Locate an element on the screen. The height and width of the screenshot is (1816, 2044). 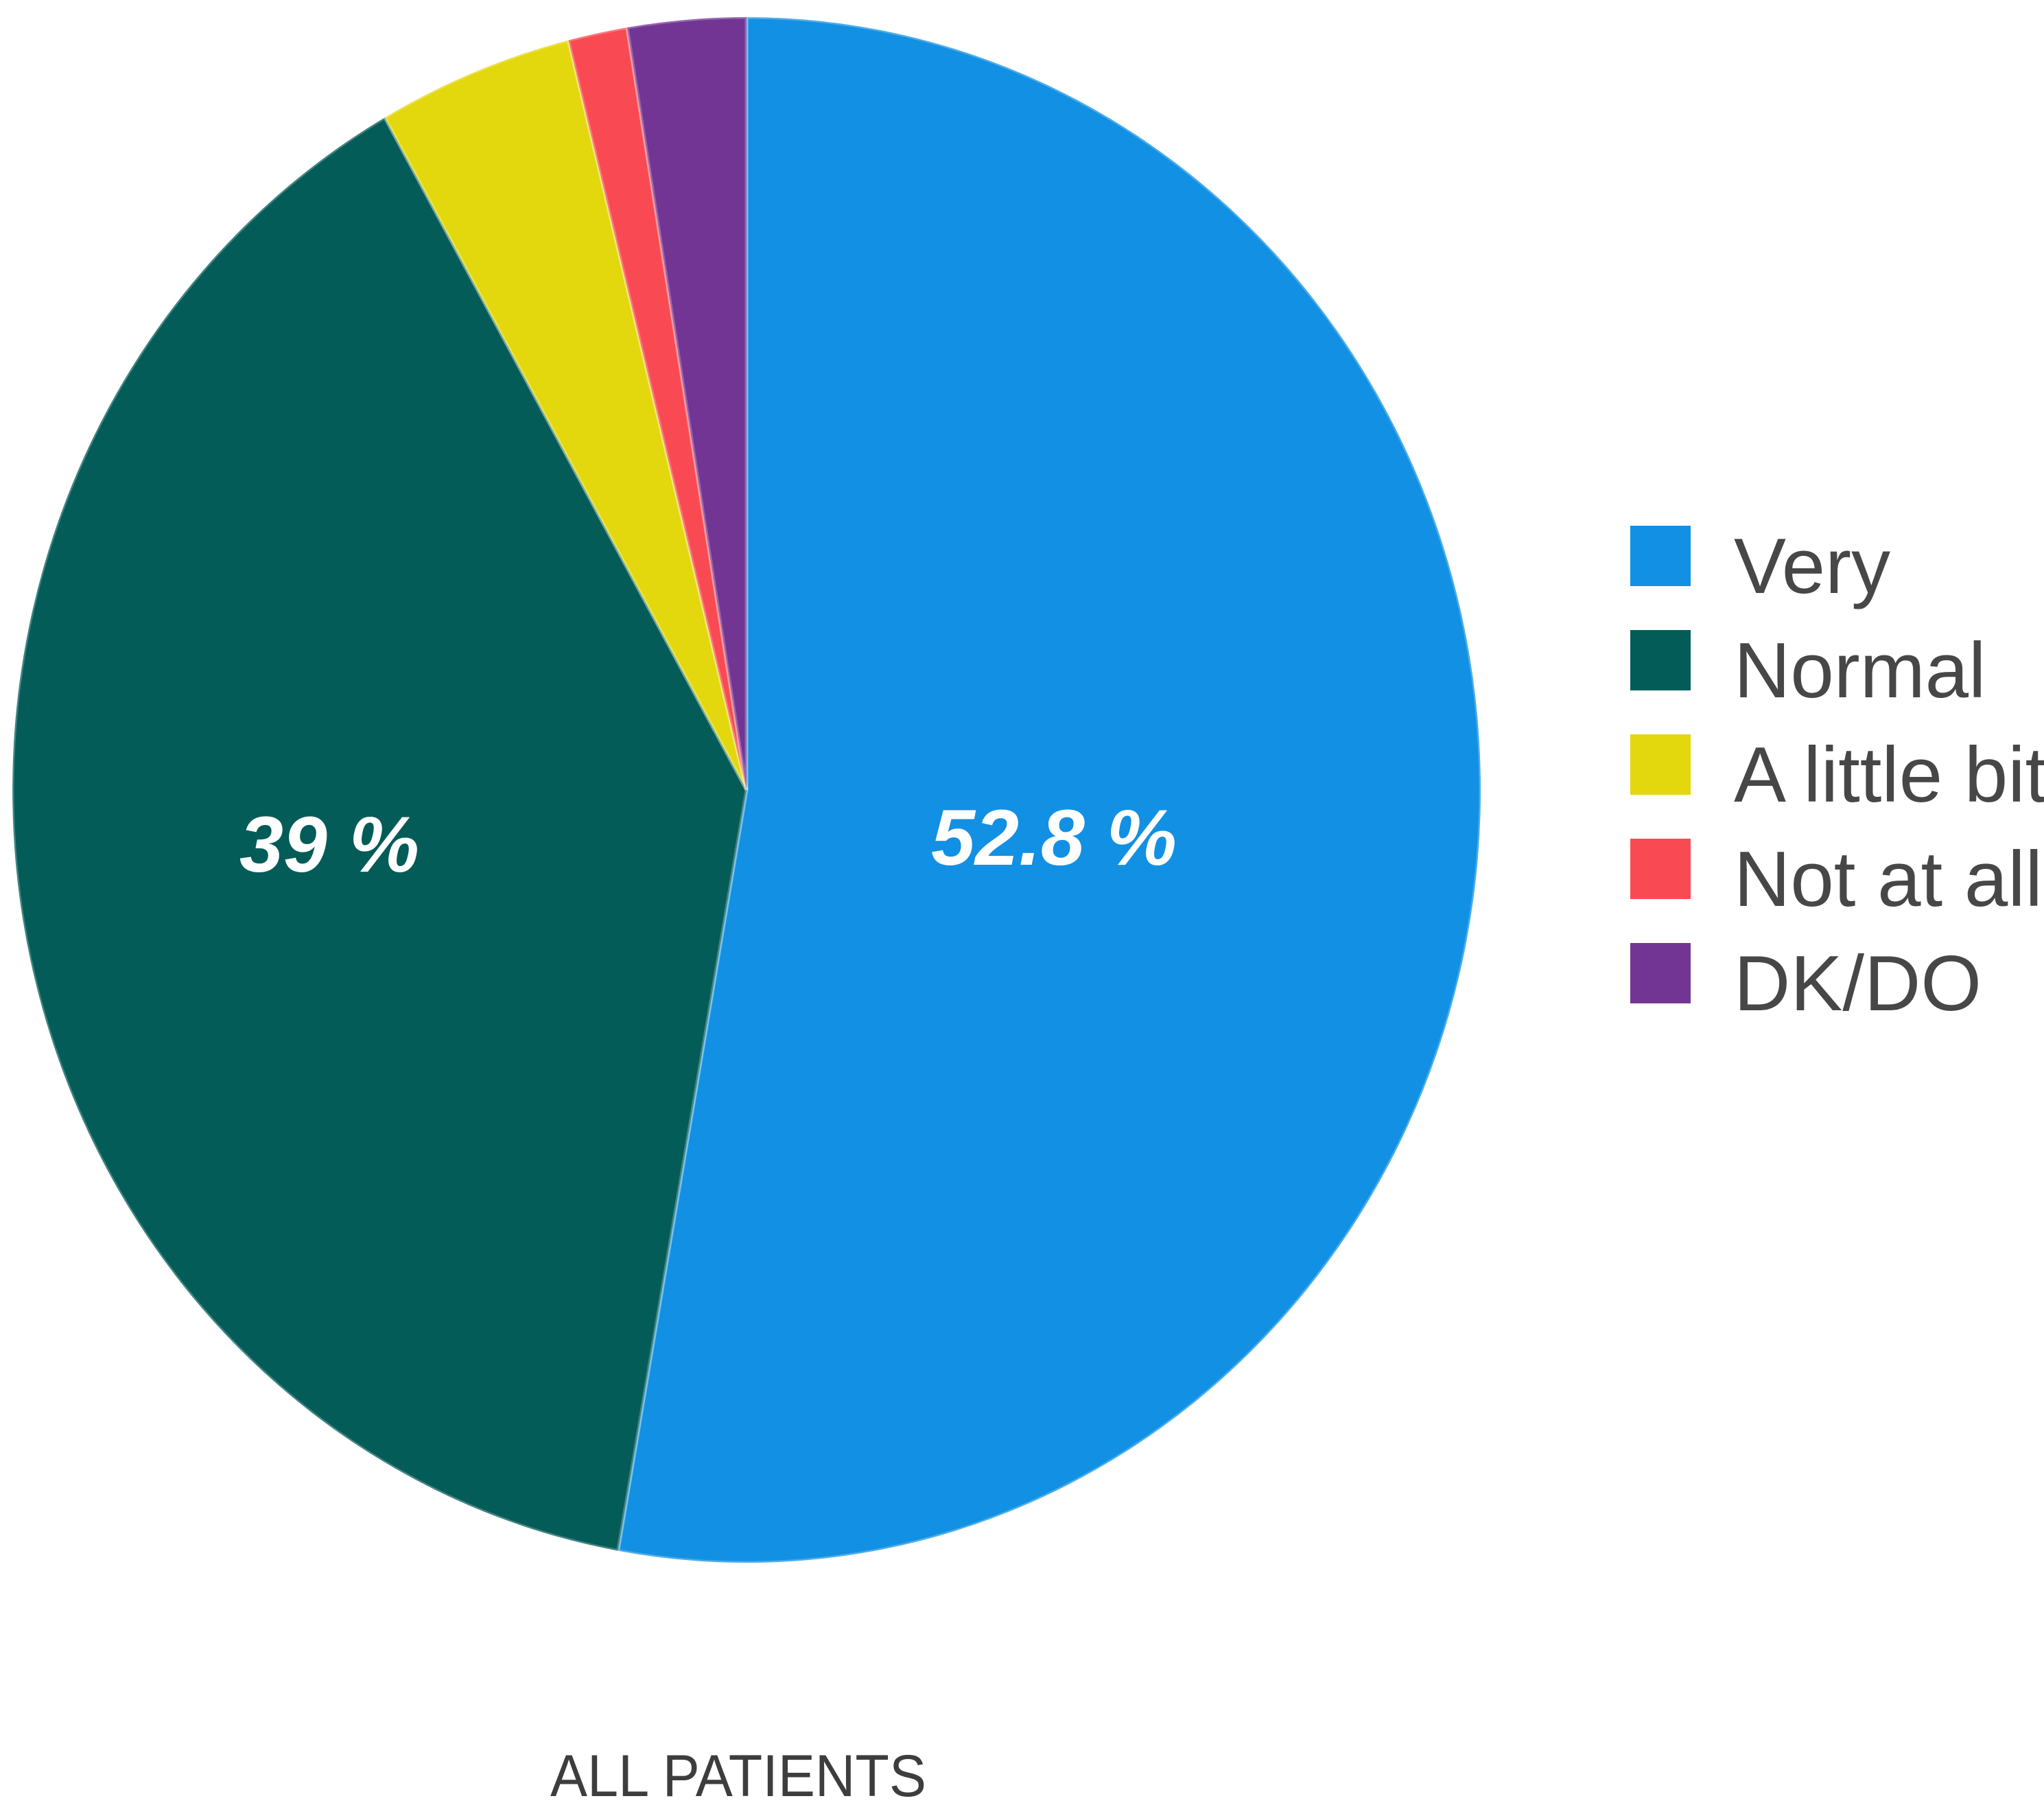
legend-item-dk-do: DK/DO is located at coordinates (1806, 983).